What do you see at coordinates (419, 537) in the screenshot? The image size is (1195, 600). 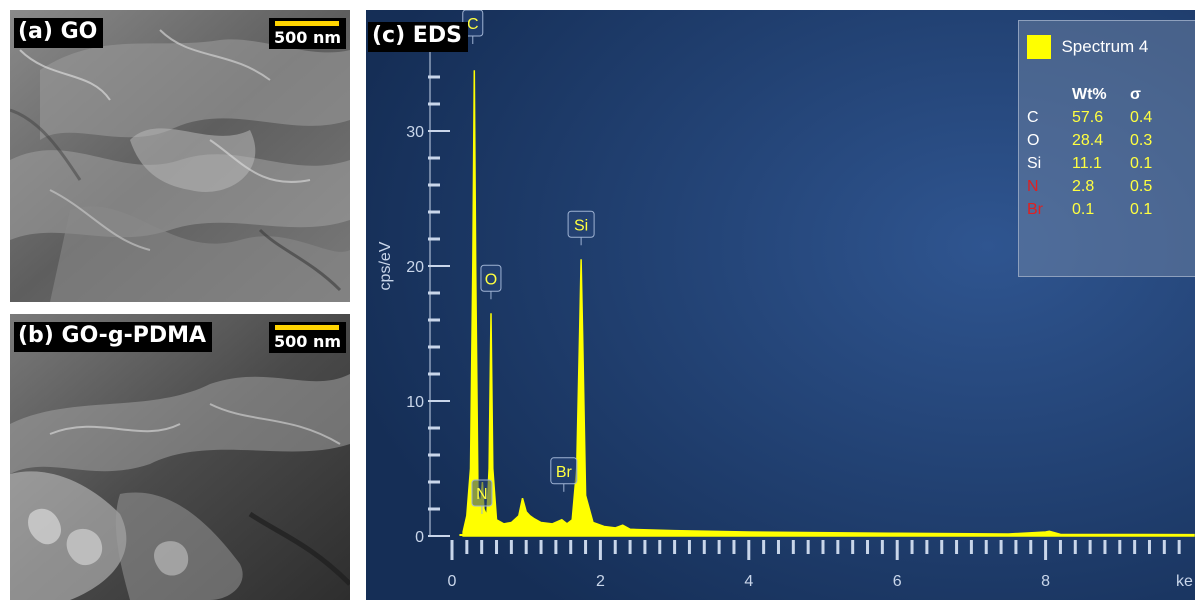 I see `y-tick-label: 0` at bounding box center [419, 537].